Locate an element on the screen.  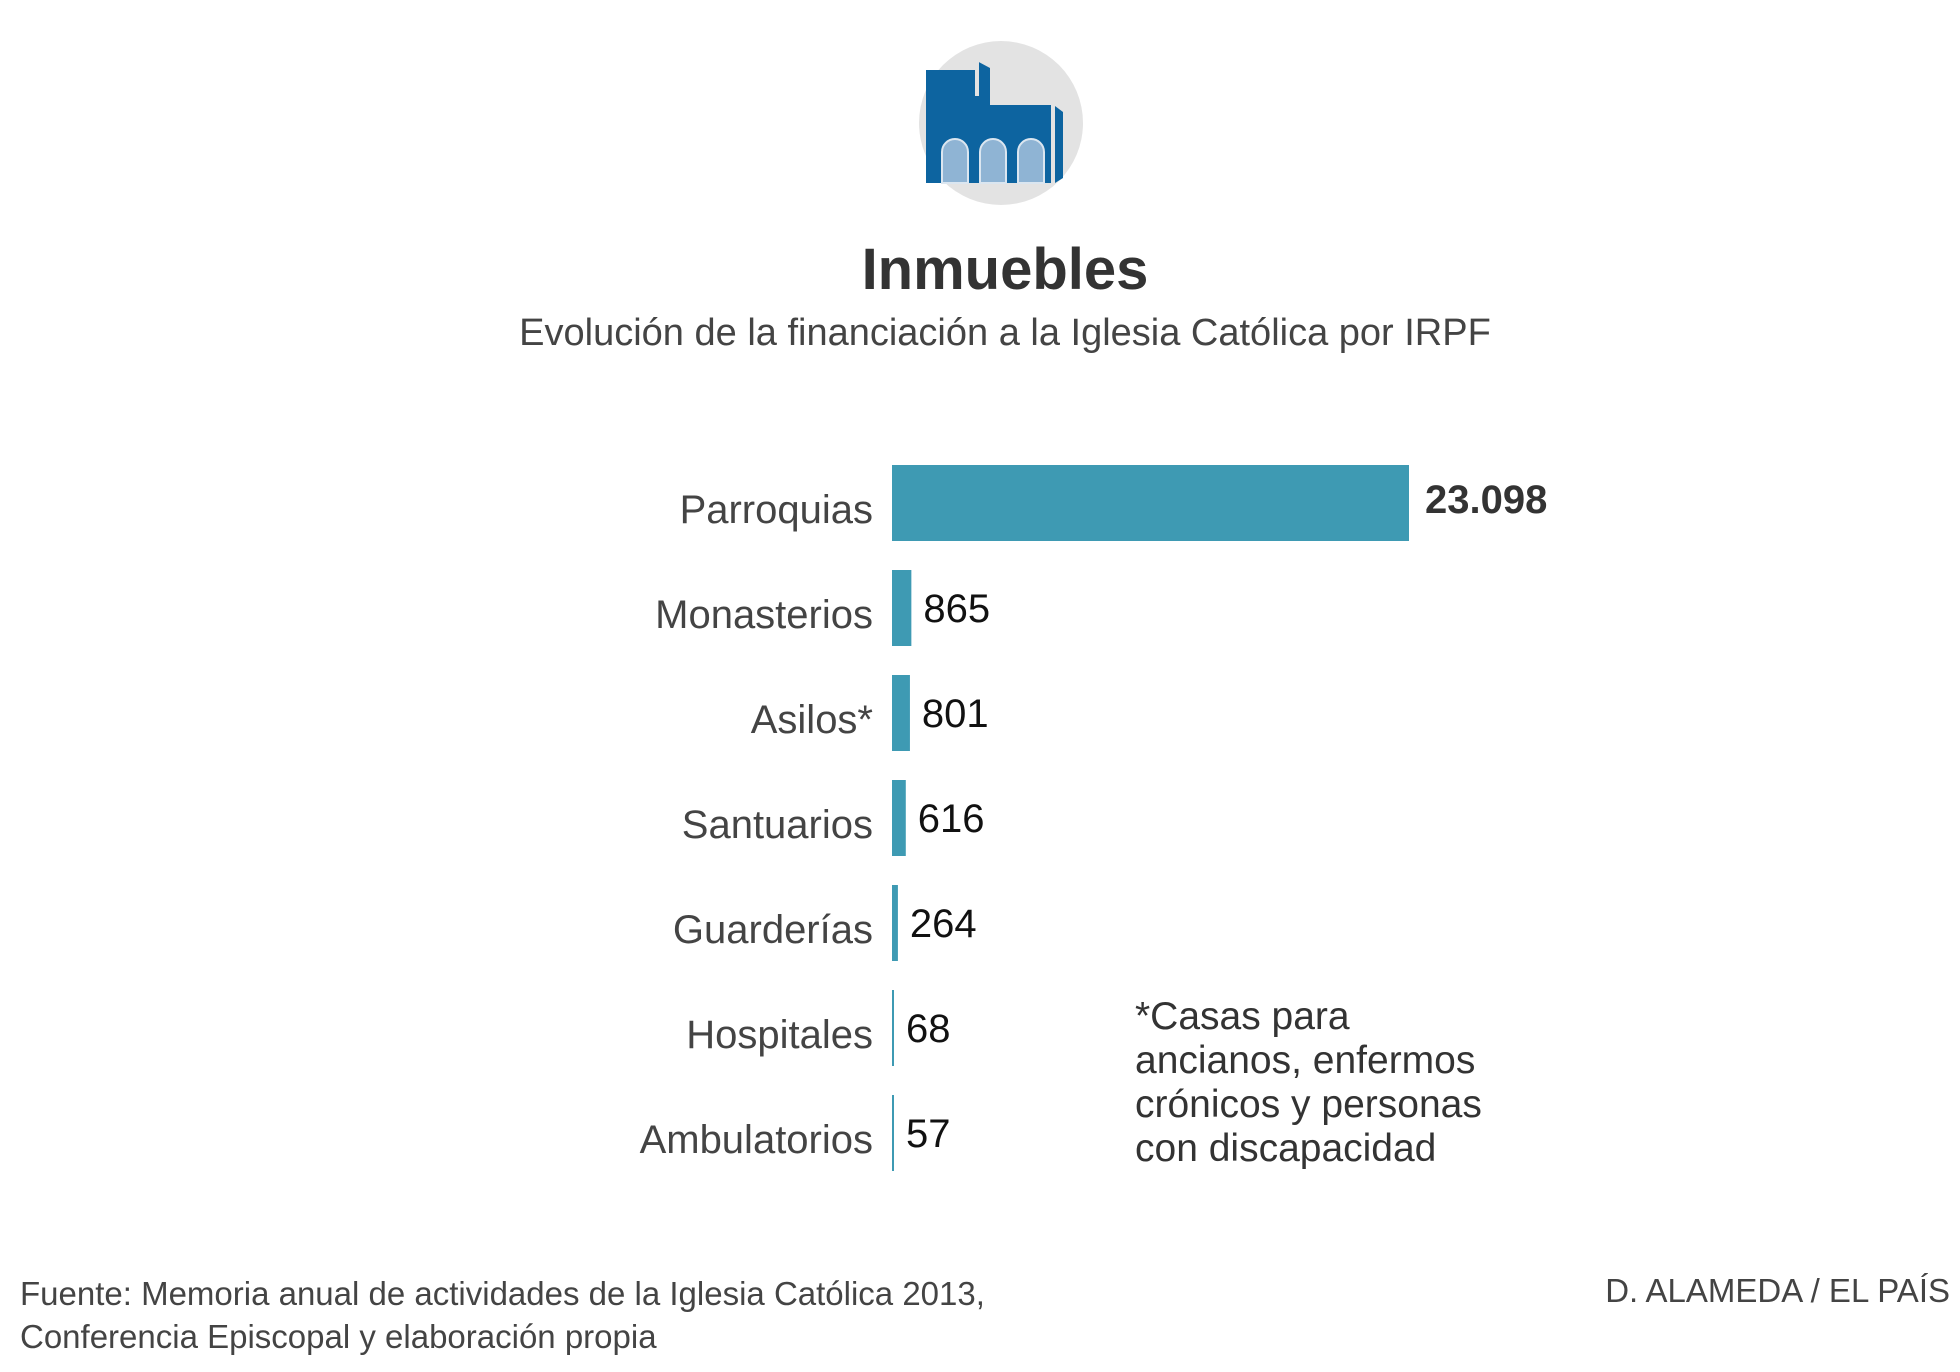
category-label: Asilos* is located at coordinates (812, 720).